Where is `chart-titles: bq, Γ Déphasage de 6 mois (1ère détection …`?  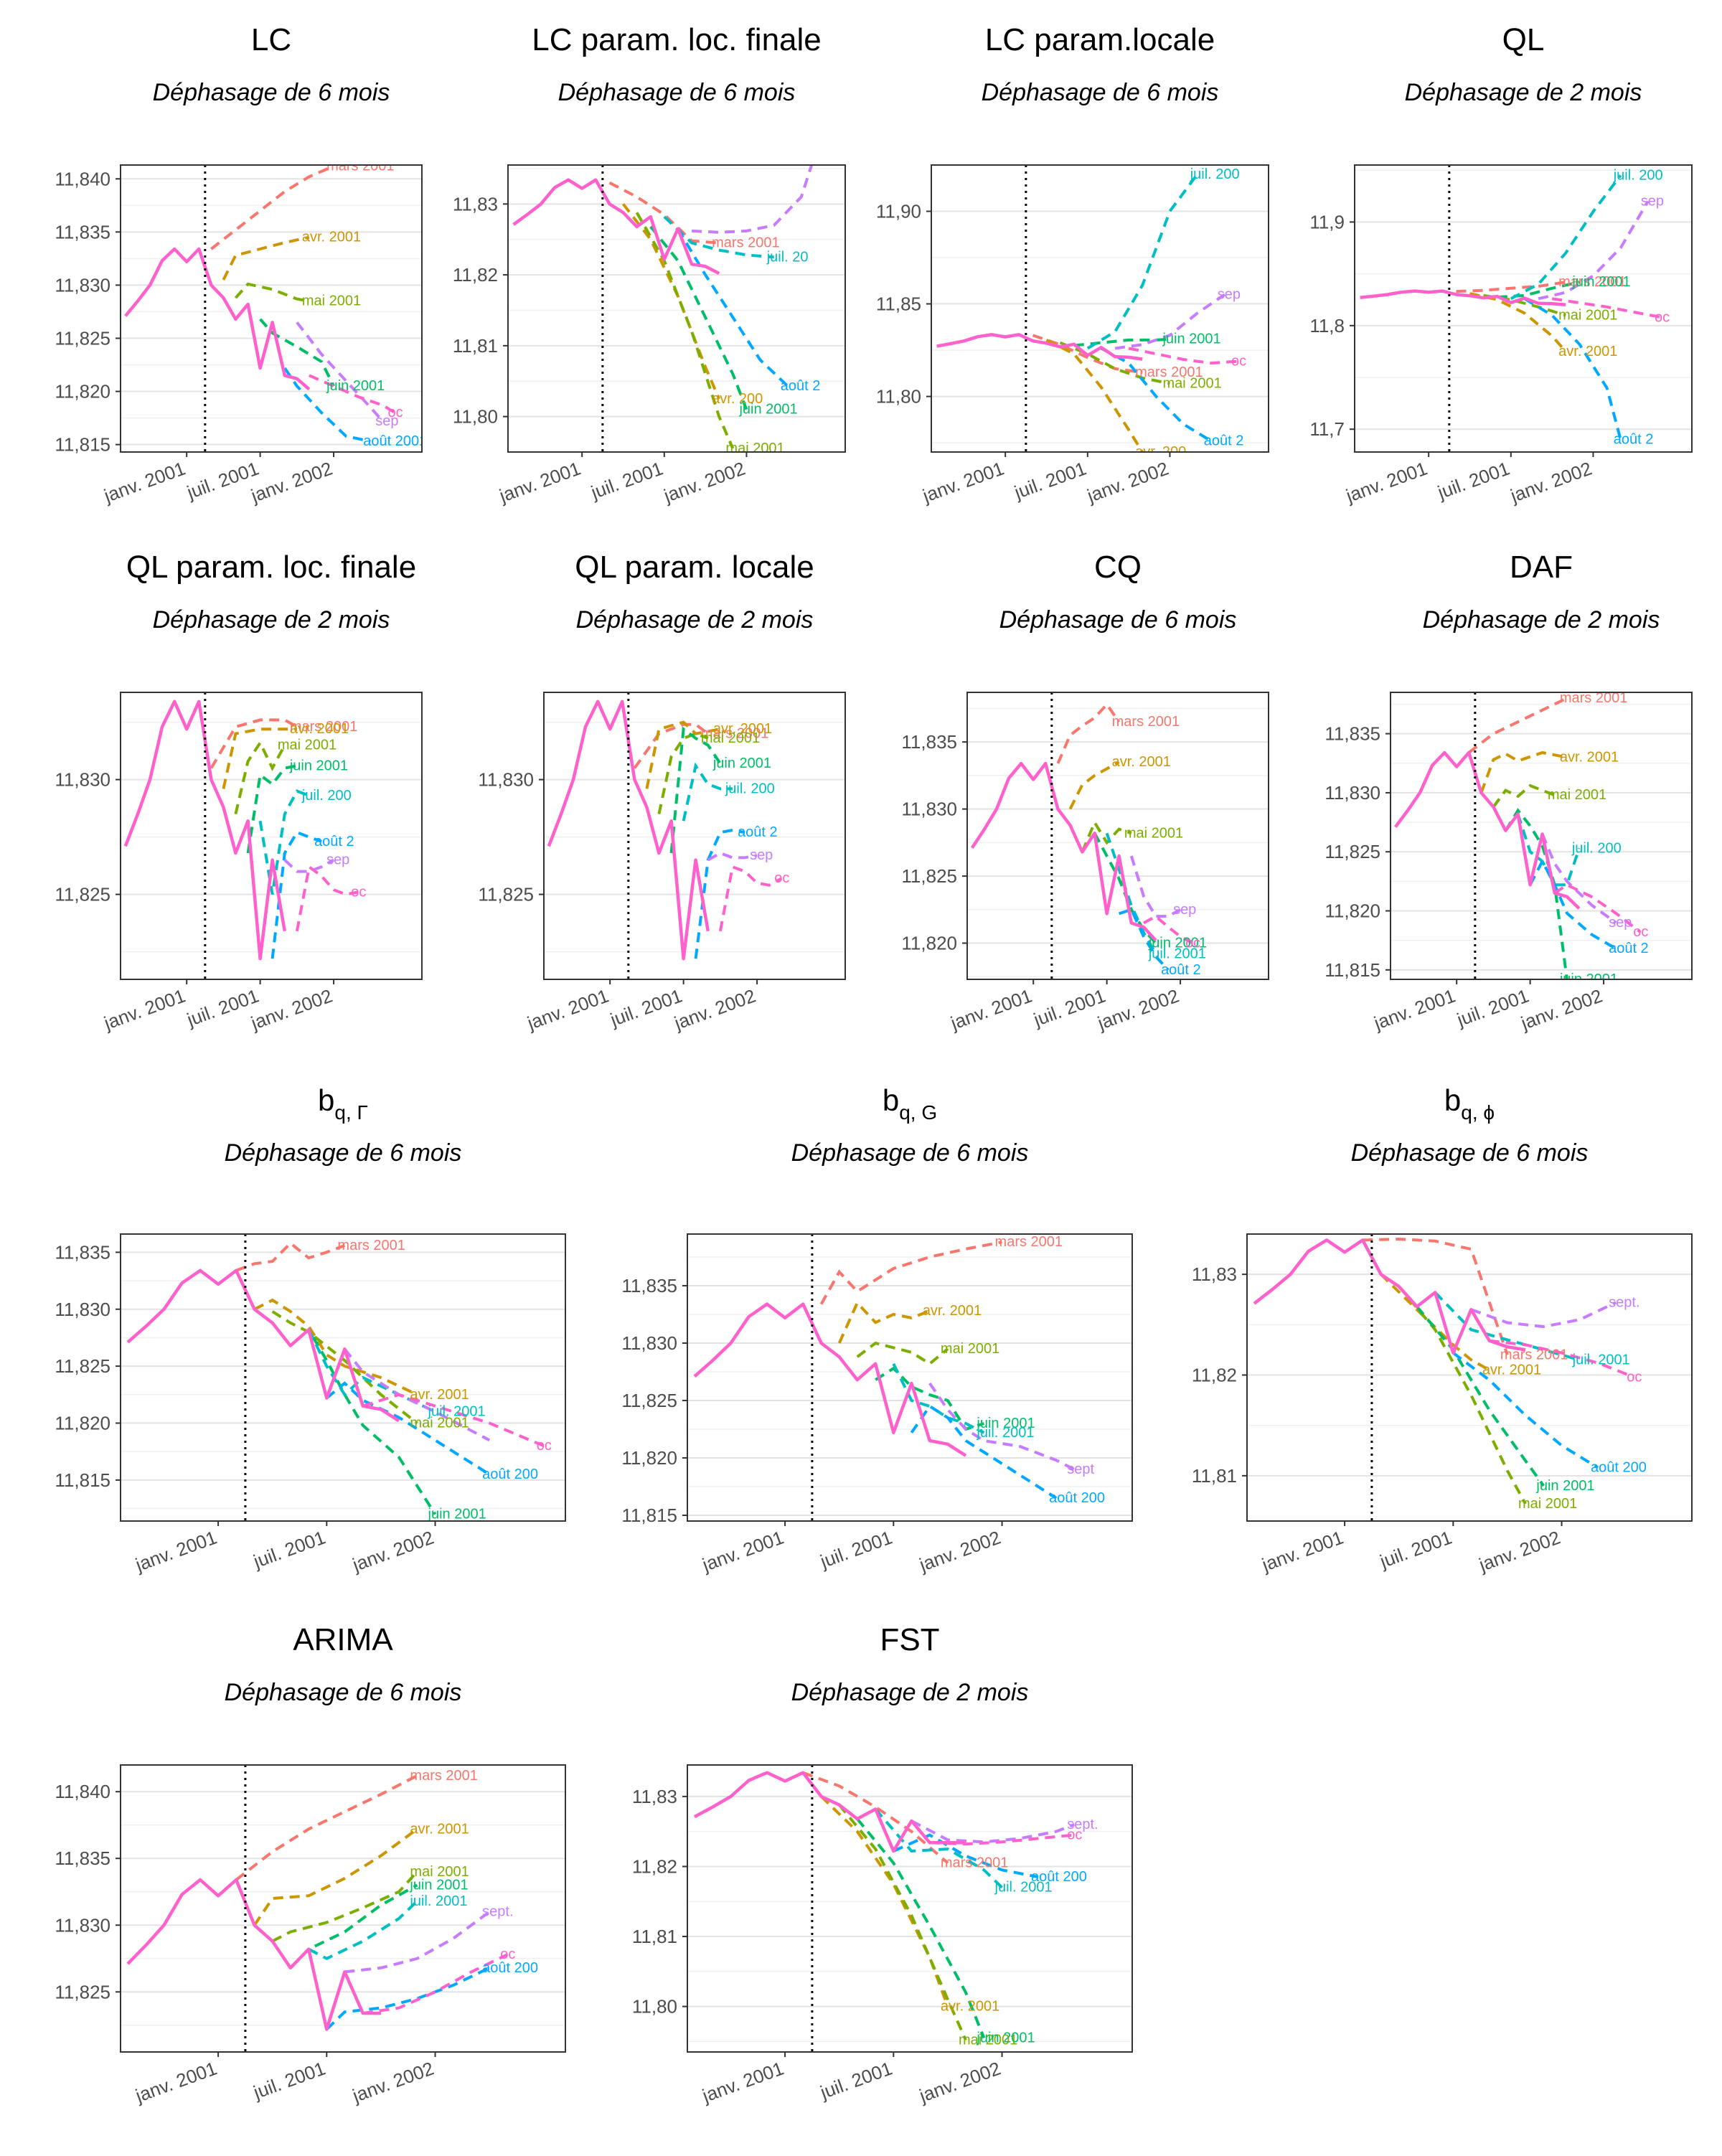
chart-titles: bq, Γ Déphasage de 6 mois (1ère détection … is located at coordinates (343, 1125).